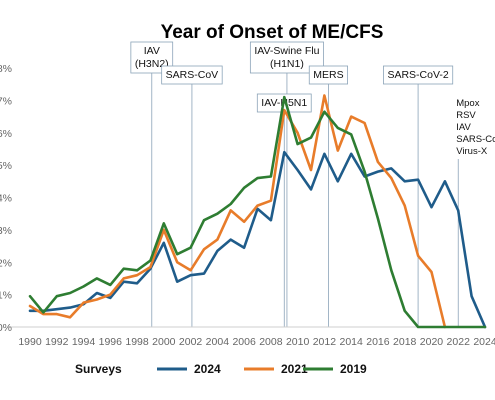 The image size is (495, 400). I want to click on annotation-1: SARS-CoV, so click(192, 75).